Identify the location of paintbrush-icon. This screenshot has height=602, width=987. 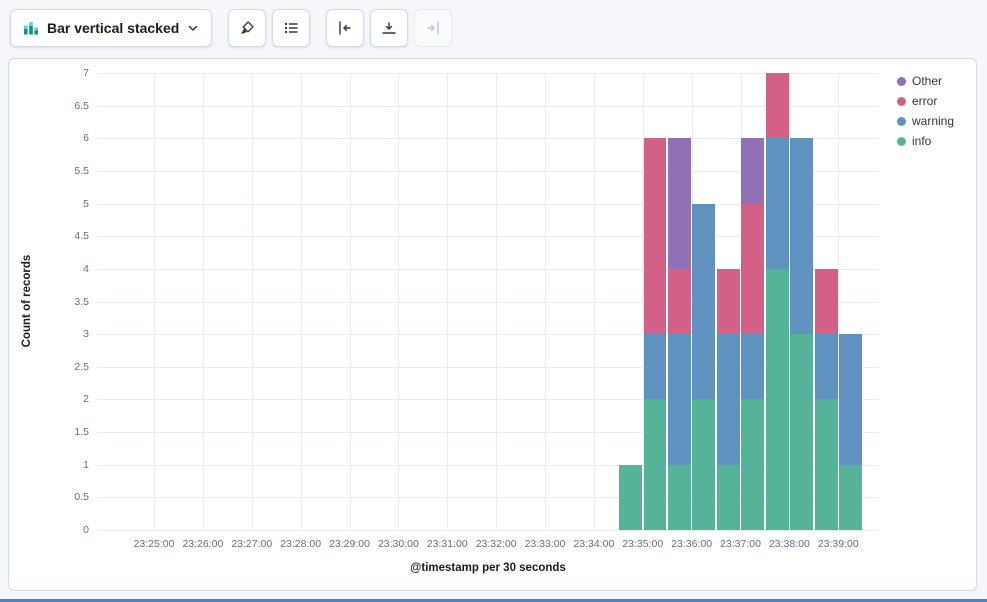
(247, 28).